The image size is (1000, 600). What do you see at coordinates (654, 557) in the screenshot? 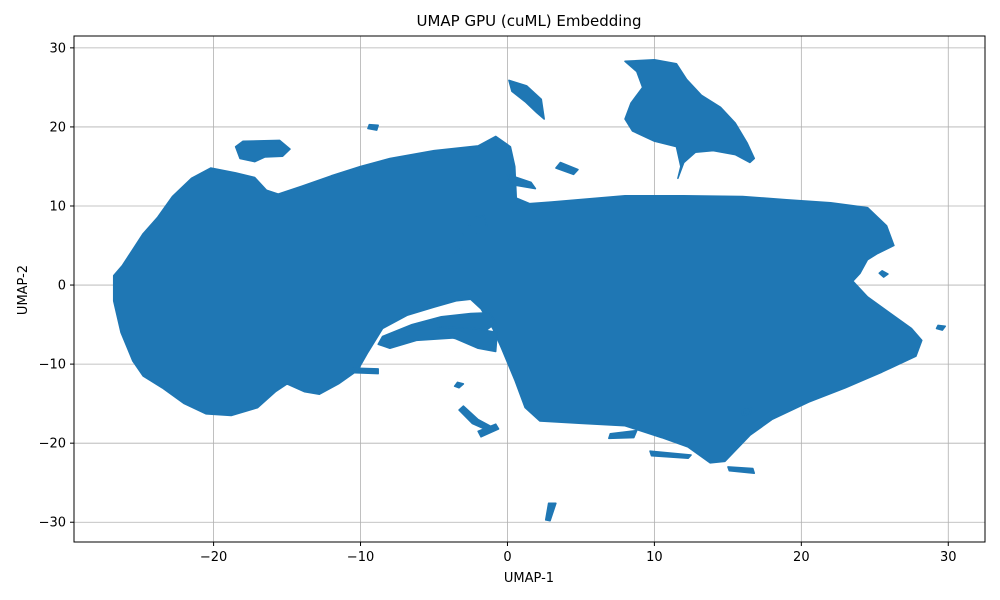
I see `x-tick-label: 10` at bounding box center [654, 557].